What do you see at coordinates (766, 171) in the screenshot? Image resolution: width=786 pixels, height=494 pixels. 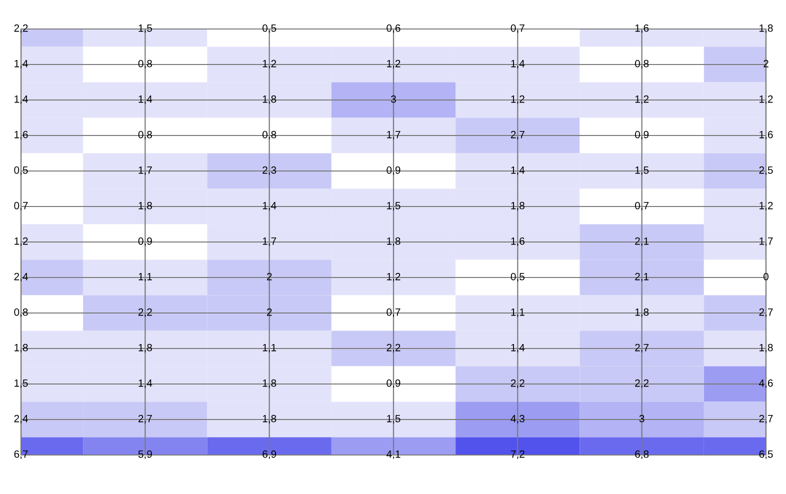 I see `data-label: 2,5` at bounding box center [766, 171].